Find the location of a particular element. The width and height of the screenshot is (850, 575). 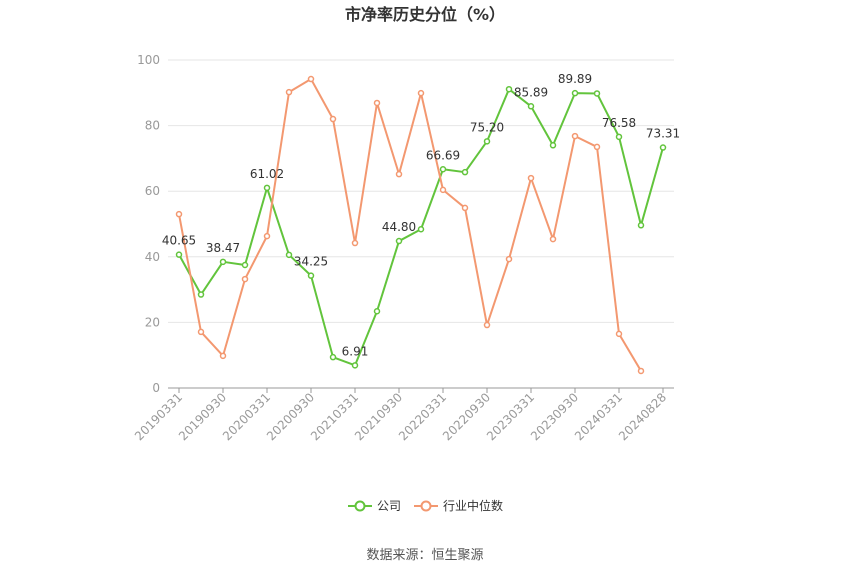

y-tick-label: 100 is located at coordinates (148, 60).